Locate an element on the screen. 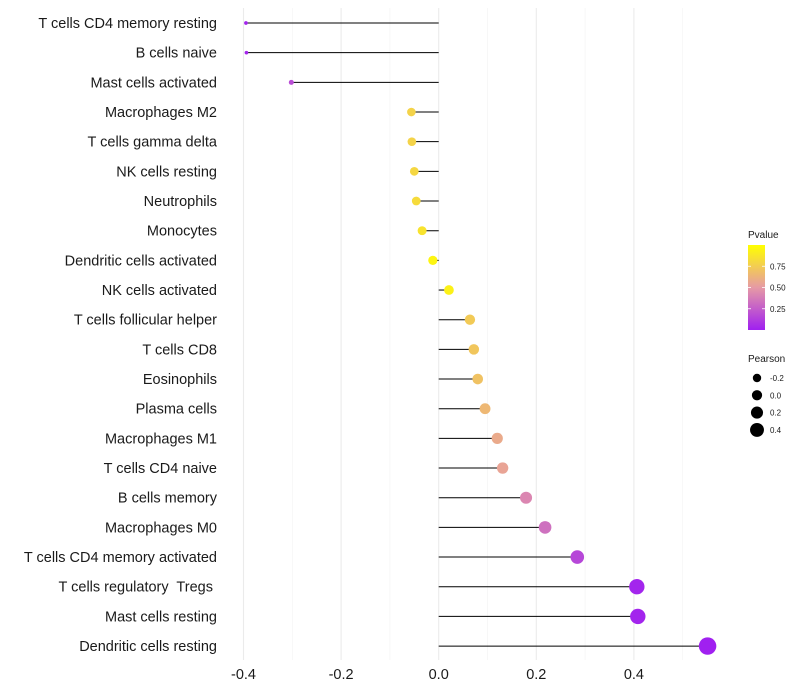 The width and height of the screenshot is (800, 700). y-axis-label: Macrophages M0 is located at coordinates (161, 528).